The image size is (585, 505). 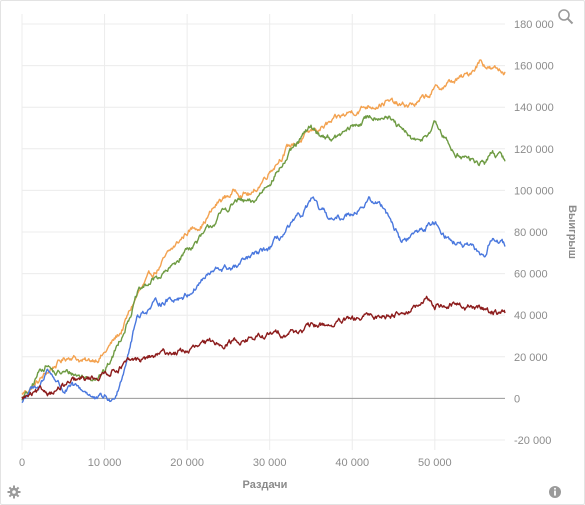 I want to click on info-icon, so click(x=555, y=492).